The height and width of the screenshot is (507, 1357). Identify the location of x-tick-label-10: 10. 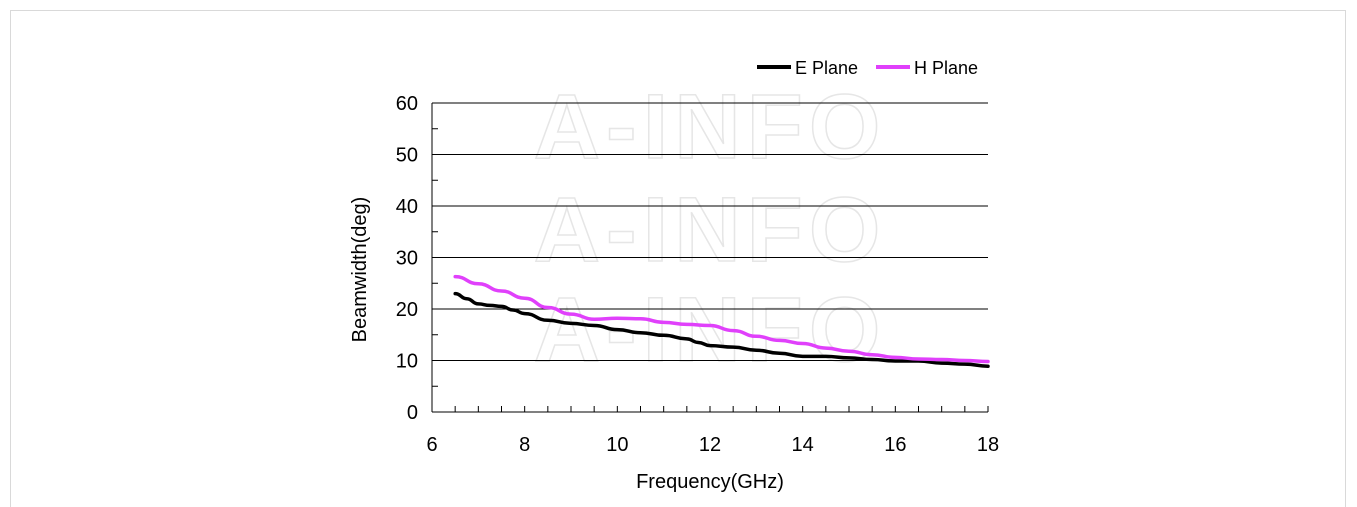
(617, 445).